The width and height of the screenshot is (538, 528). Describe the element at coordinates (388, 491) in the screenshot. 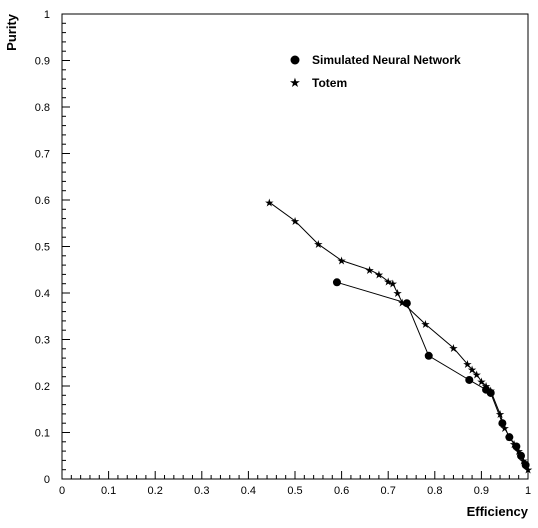

I see `x-tick-label: 0.7` at that location.